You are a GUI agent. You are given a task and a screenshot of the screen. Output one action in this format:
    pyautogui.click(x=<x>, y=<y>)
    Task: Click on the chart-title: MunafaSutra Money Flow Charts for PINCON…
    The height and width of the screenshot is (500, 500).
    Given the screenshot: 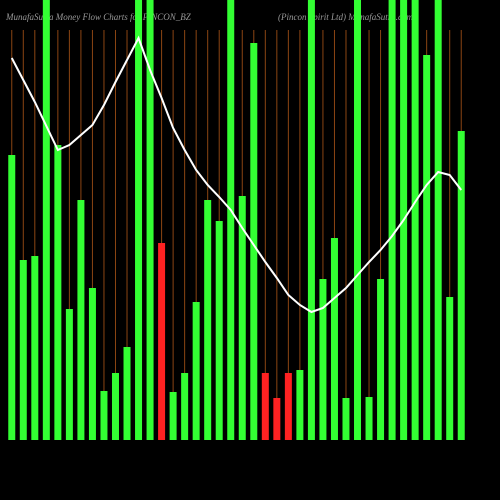 What is the action you would take?
    pyautogui.click(x=98, y=17)
    